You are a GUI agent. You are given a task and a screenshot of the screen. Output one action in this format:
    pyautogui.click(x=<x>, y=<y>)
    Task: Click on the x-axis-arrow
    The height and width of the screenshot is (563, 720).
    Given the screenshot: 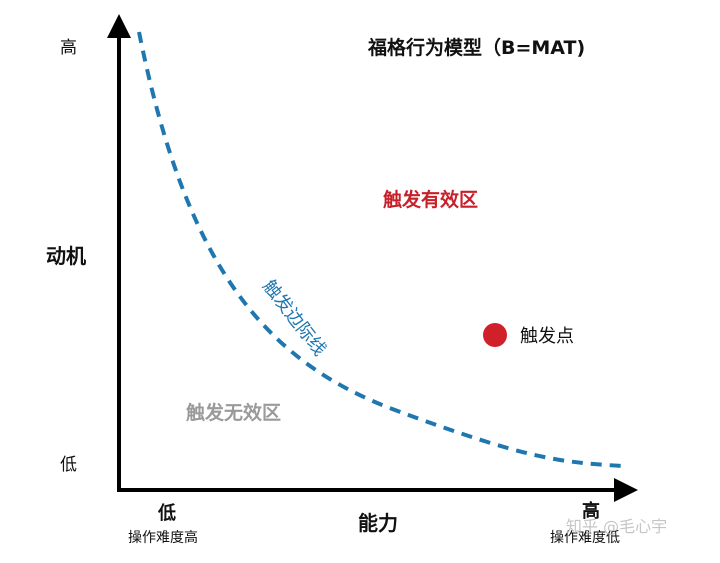 What is the action you would take?
    pyautogui.click(x=626, y=490)
    